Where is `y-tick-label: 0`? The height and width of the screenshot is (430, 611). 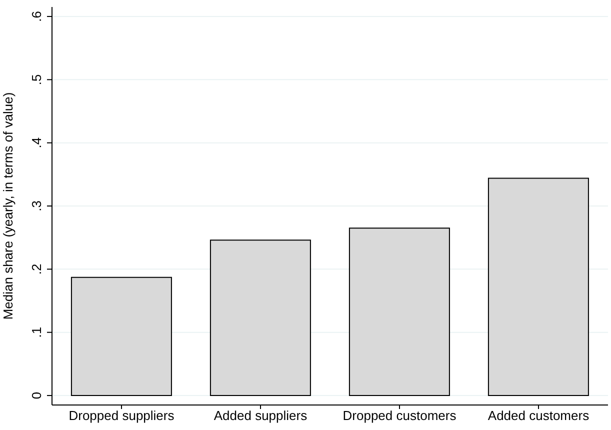 y-tick-label: 0 is located at coordinates (36, 396).